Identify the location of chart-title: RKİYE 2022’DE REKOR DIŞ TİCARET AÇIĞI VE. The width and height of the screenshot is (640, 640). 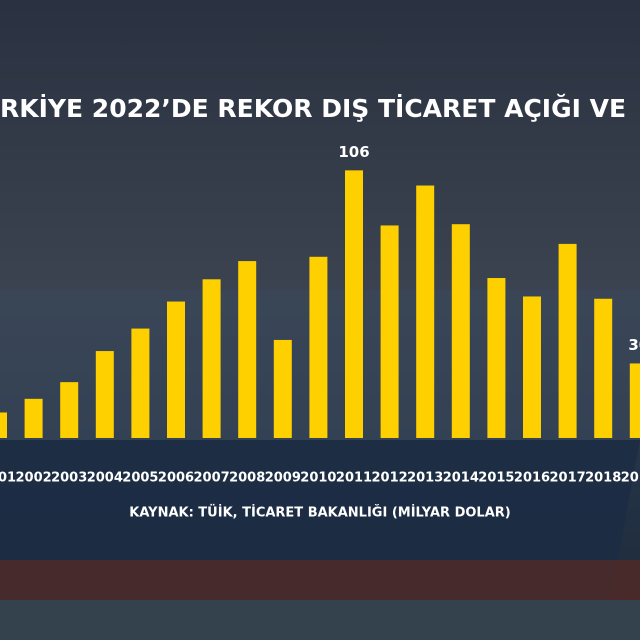
(313, 108).